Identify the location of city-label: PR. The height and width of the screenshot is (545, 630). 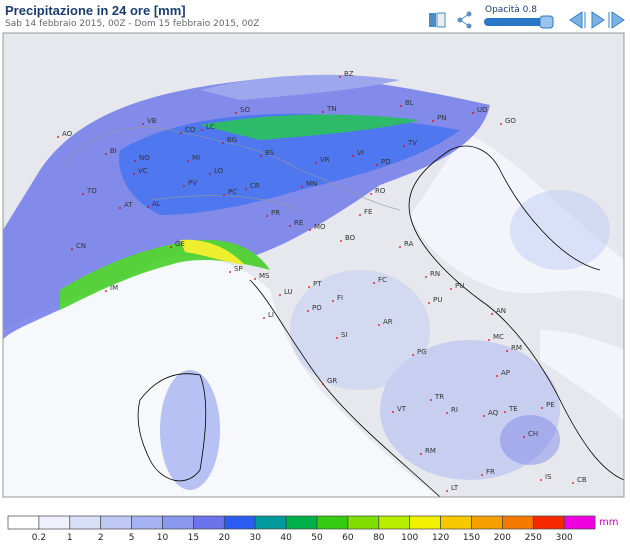
(275, 213).